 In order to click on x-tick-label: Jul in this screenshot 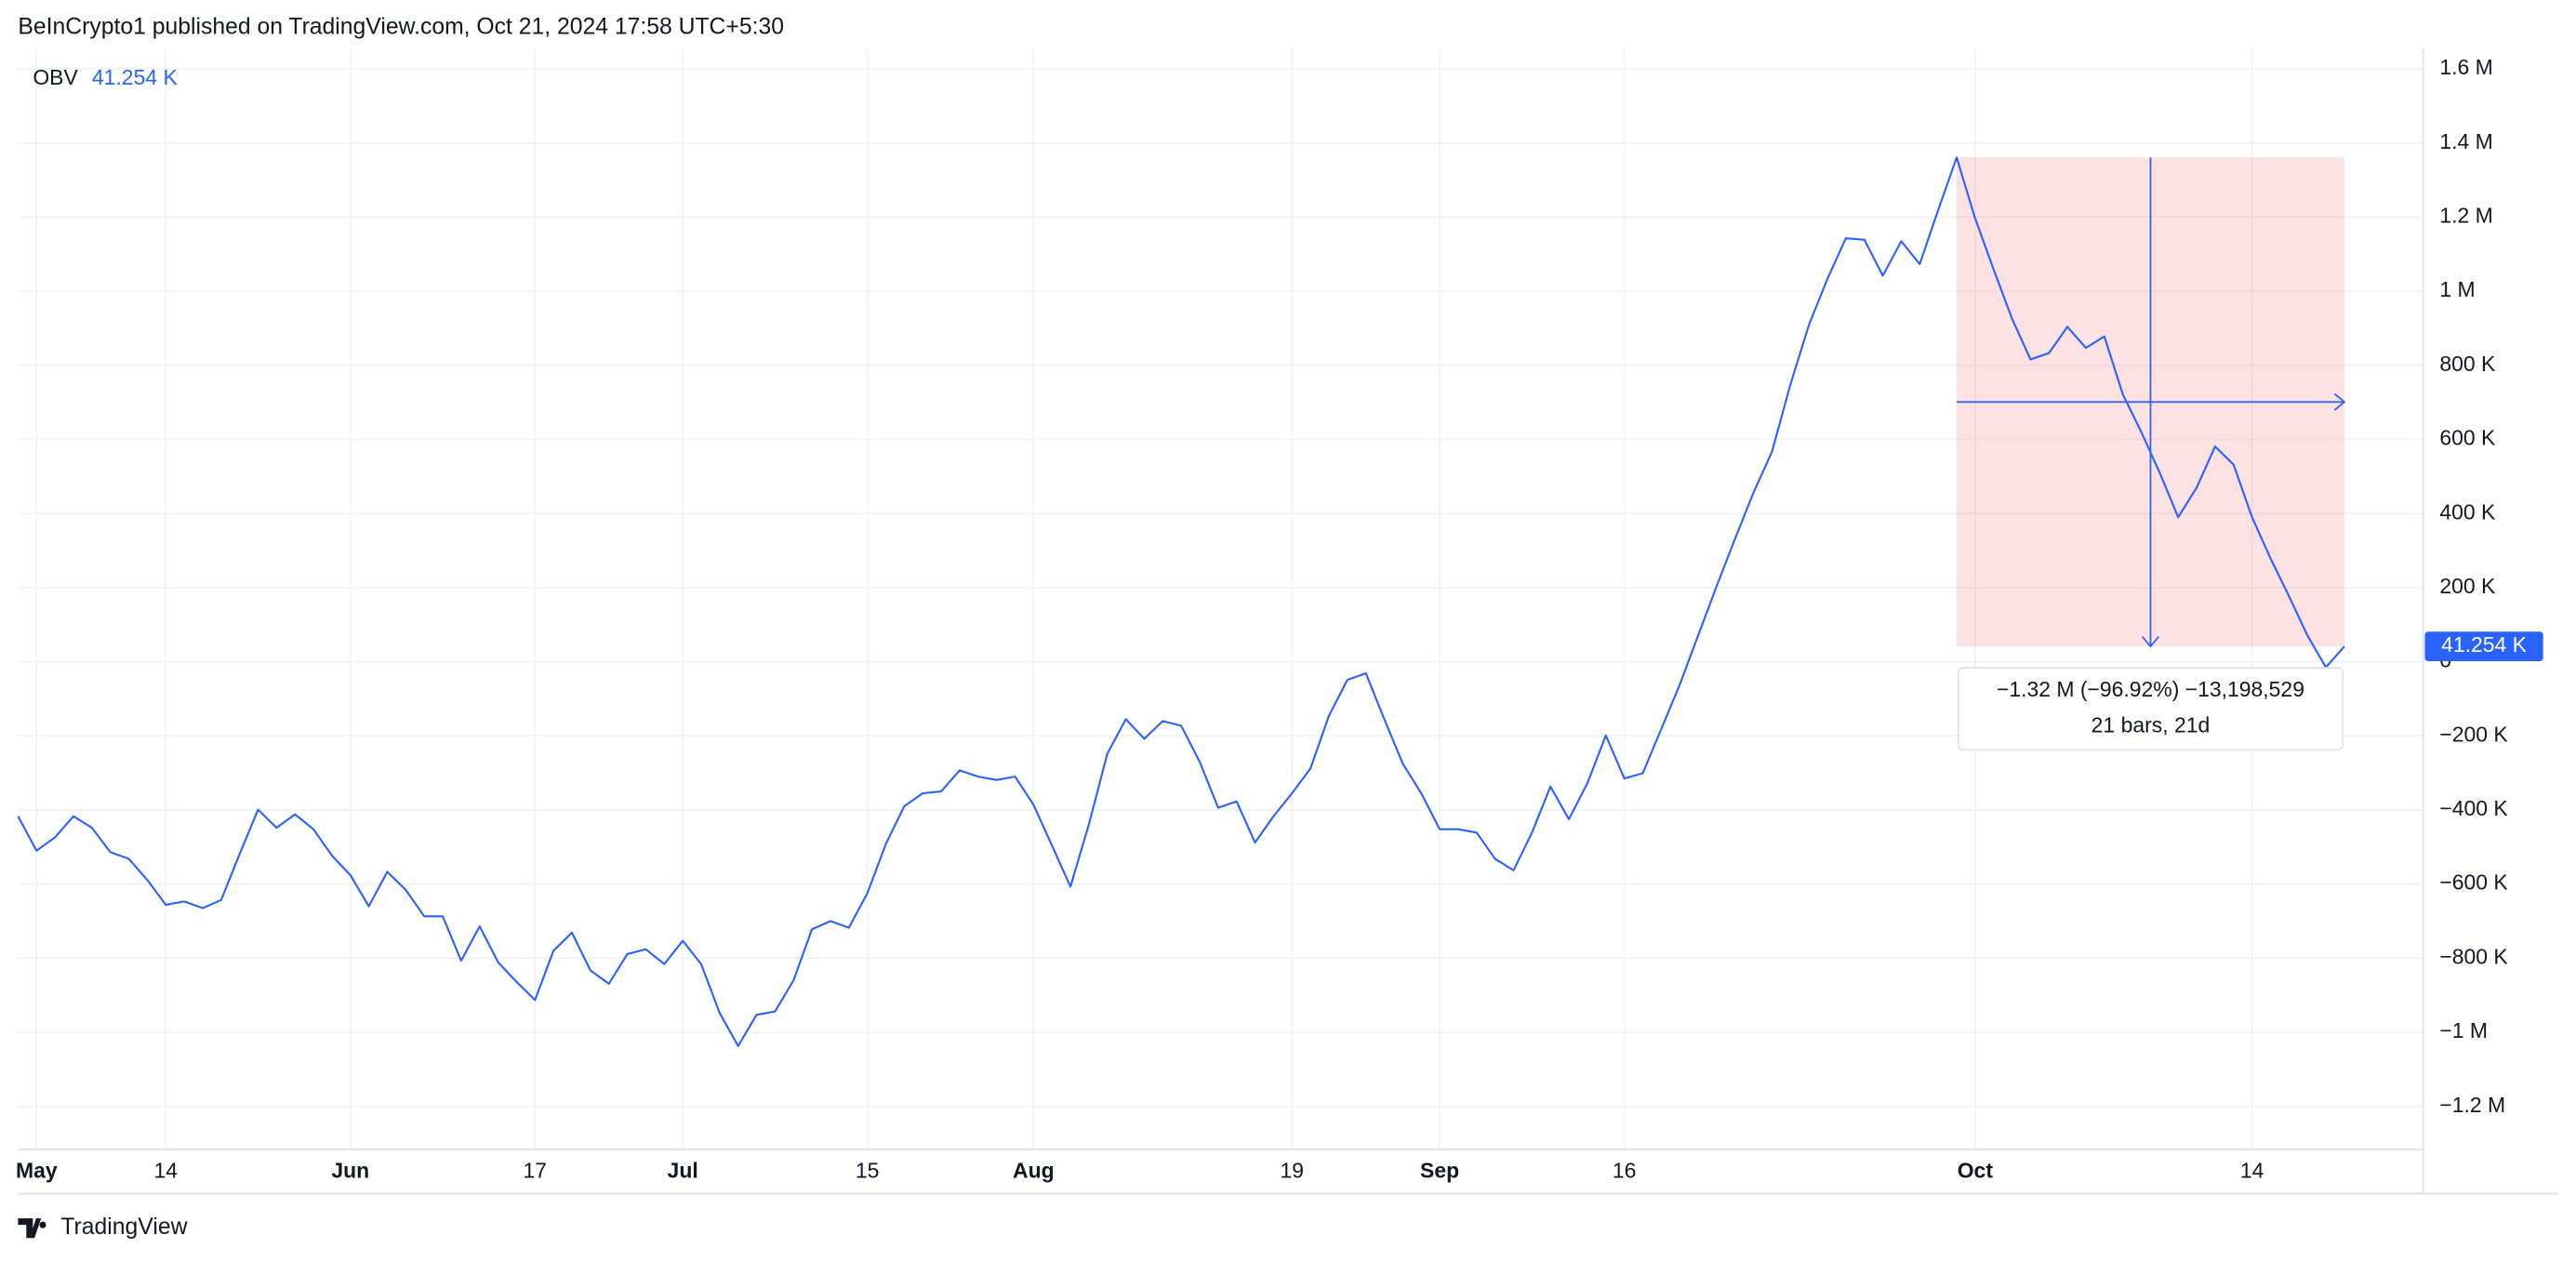, I will do `click(683, 1171)`.